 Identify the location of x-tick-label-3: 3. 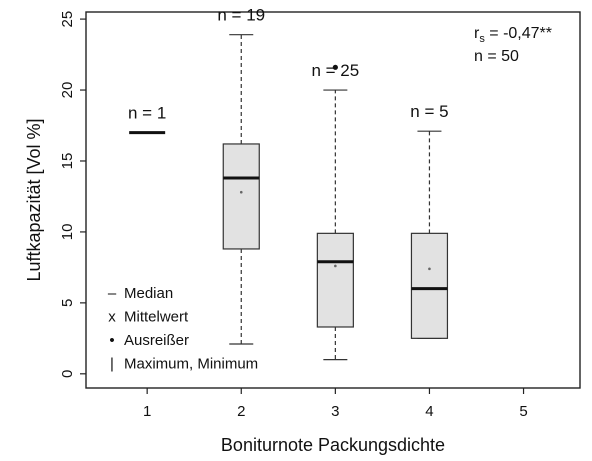
(335, 411).